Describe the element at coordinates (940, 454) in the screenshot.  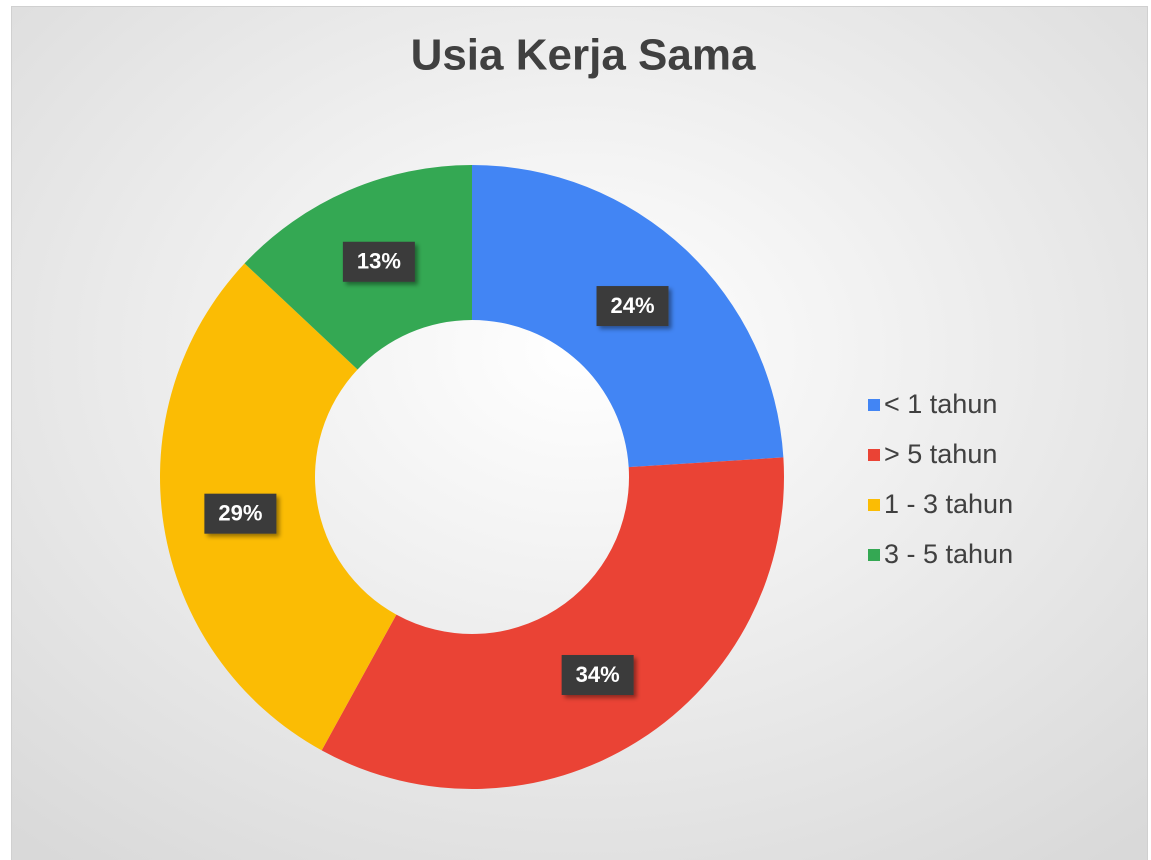
I see `legend-label: > 5 tahun` at that location.